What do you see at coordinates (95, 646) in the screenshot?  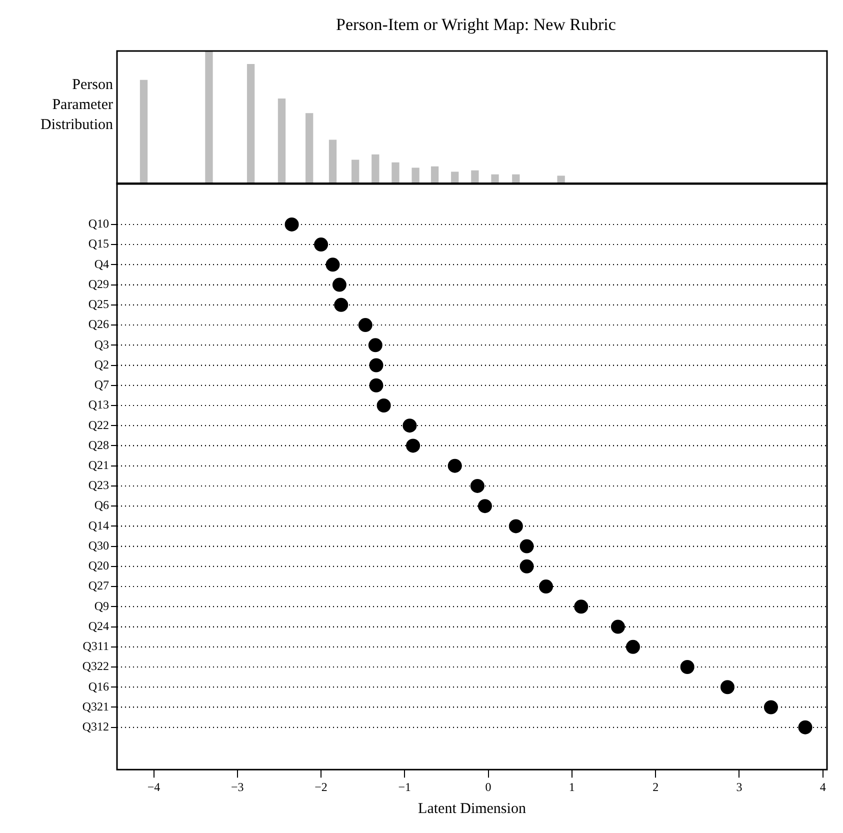 I see `y-tick-label: Q311` at bounding box center [95, 646].